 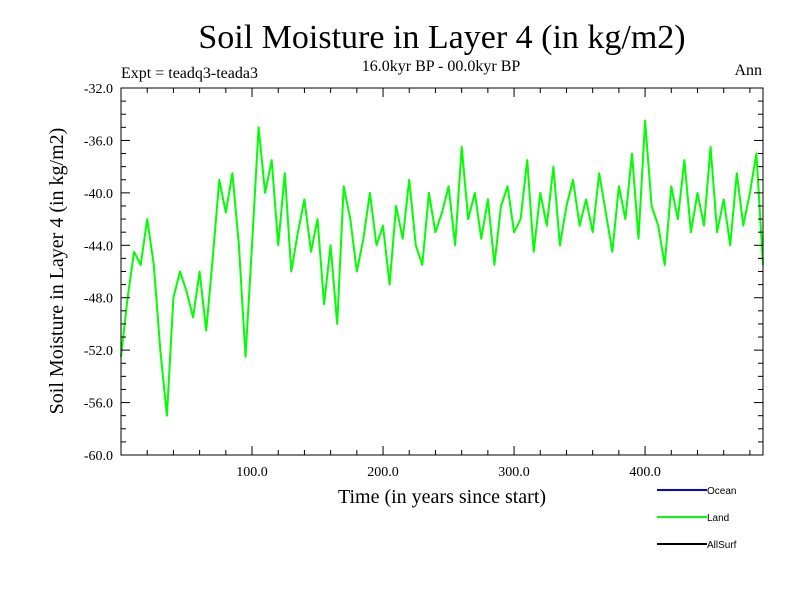 I want to click on y-tick-label: -48.0, so click(x=98, y=299).